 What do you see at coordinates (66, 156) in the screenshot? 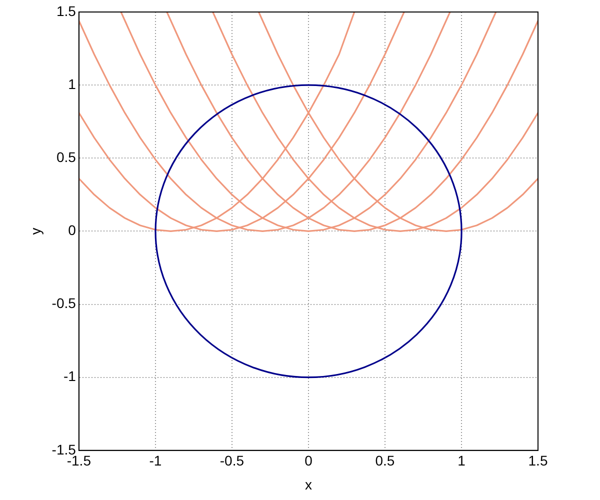
I see `y-tick-label: 0.5` at bounding box center [66, 156].